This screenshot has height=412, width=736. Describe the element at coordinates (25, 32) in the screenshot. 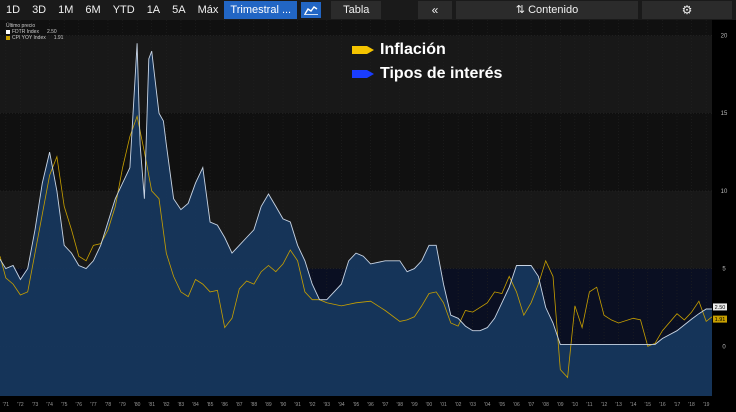

I see `legend-label-rate: FDTR Index` at that location.